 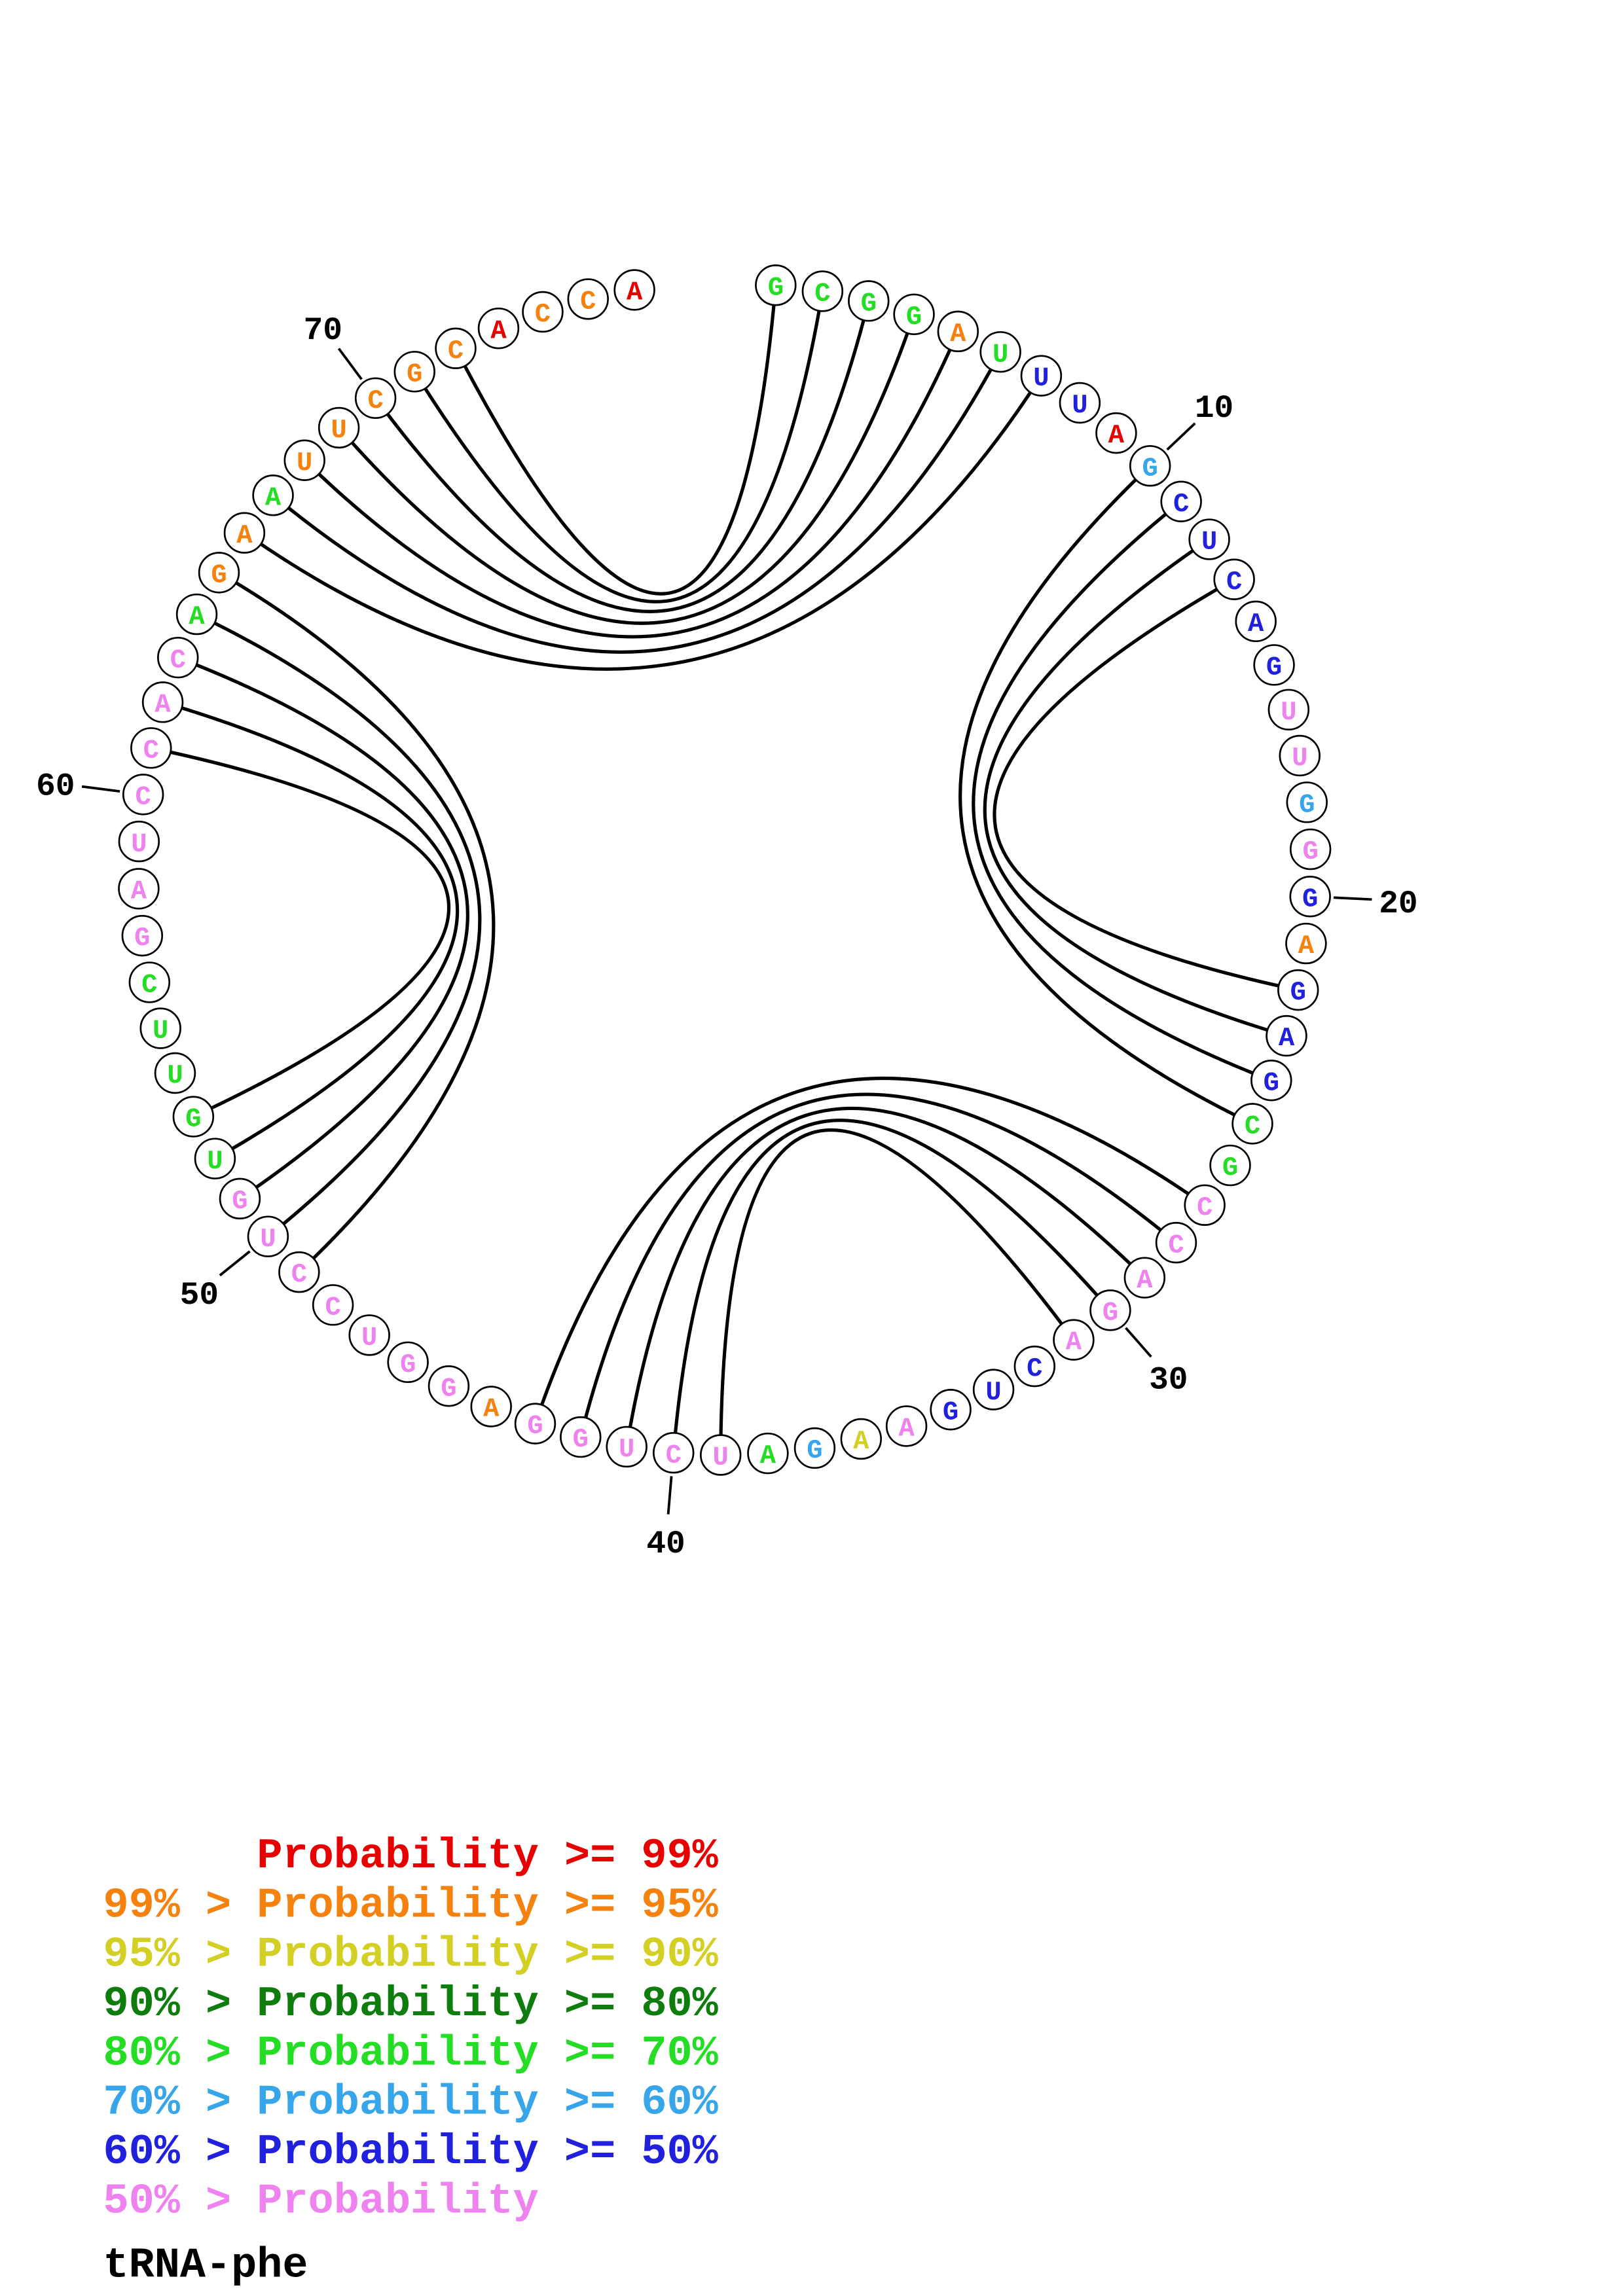 What do you see at coordinates (410, 2004) in the screenshot?
I see `legend-entry: 90% > Probability >= 80%` at bounding box center [410, 2004].